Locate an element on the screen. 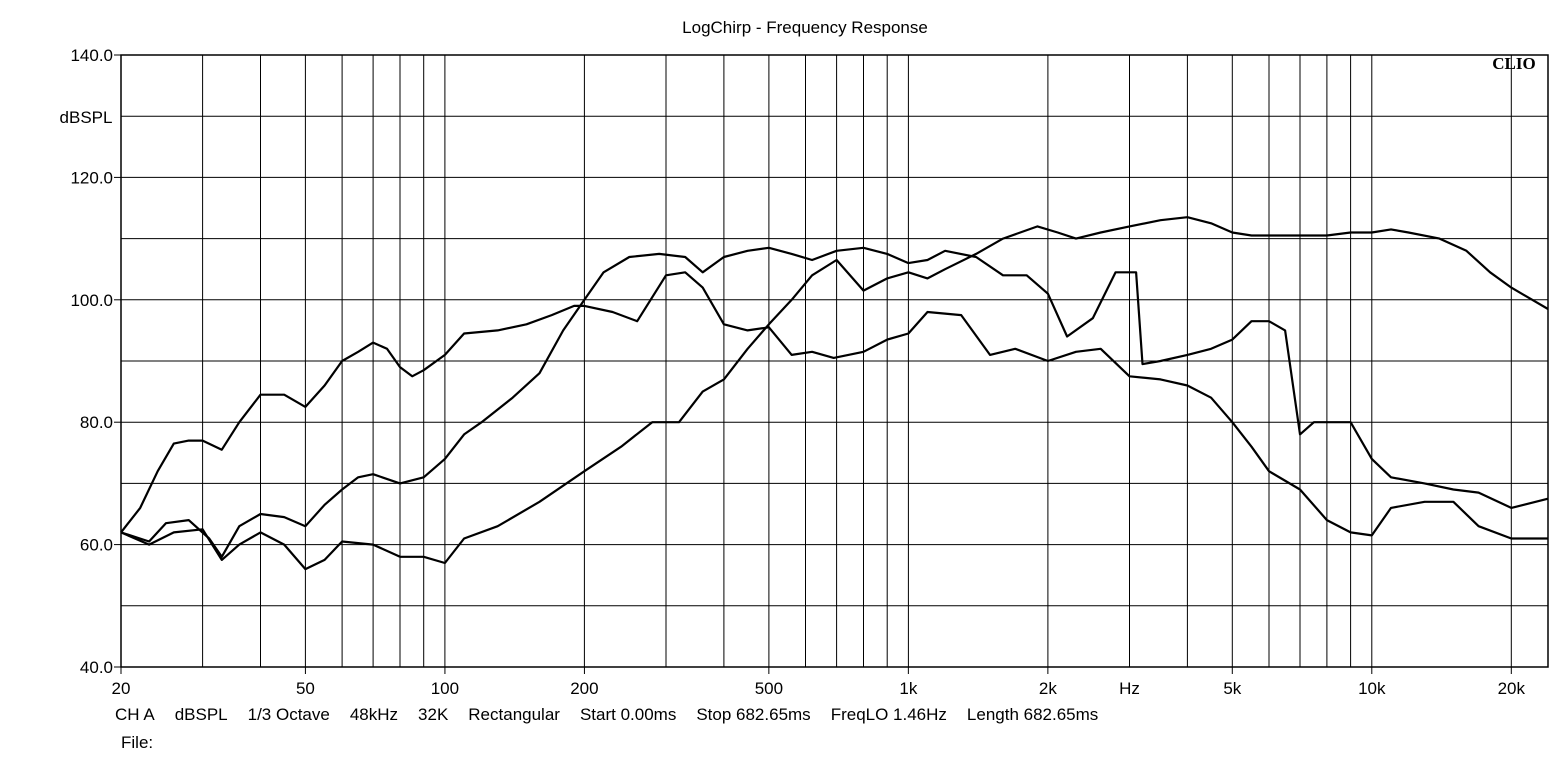 This screenshot has width=1551, height=765. y-tick-label: 120.0 is located at coordinates (91, 177).